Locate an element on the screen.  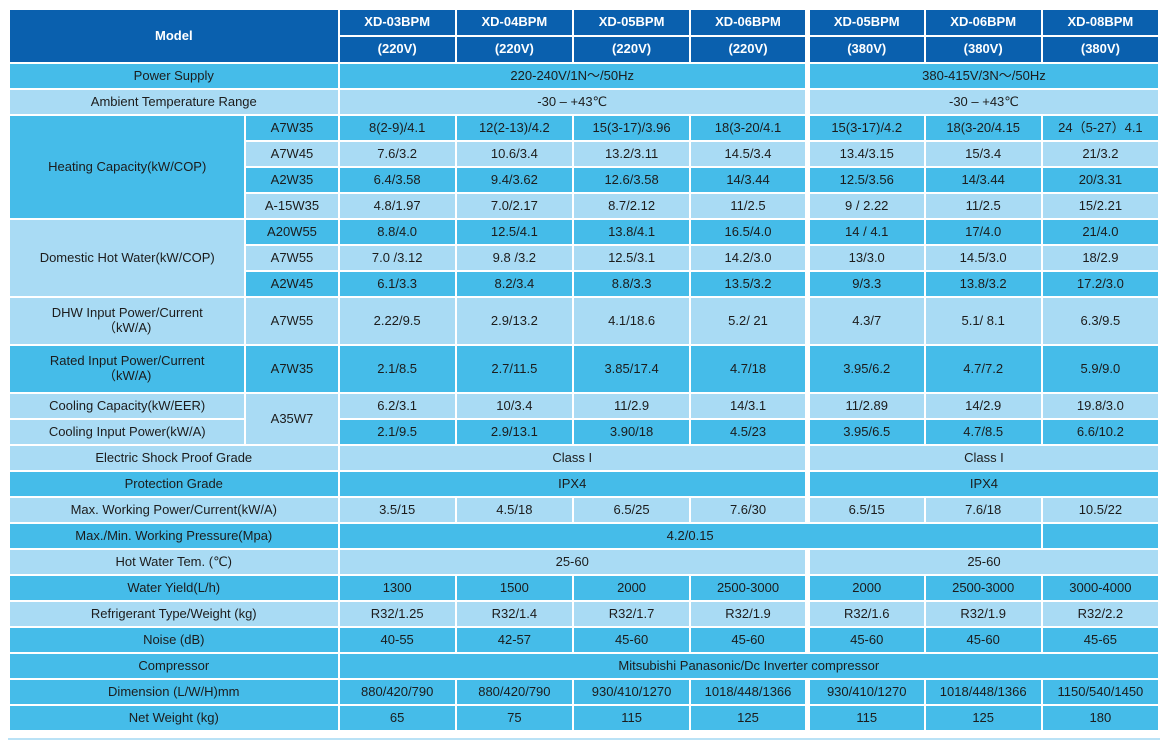
spec-value-cell: 14/3.44 is located at coordinates (749, 180).